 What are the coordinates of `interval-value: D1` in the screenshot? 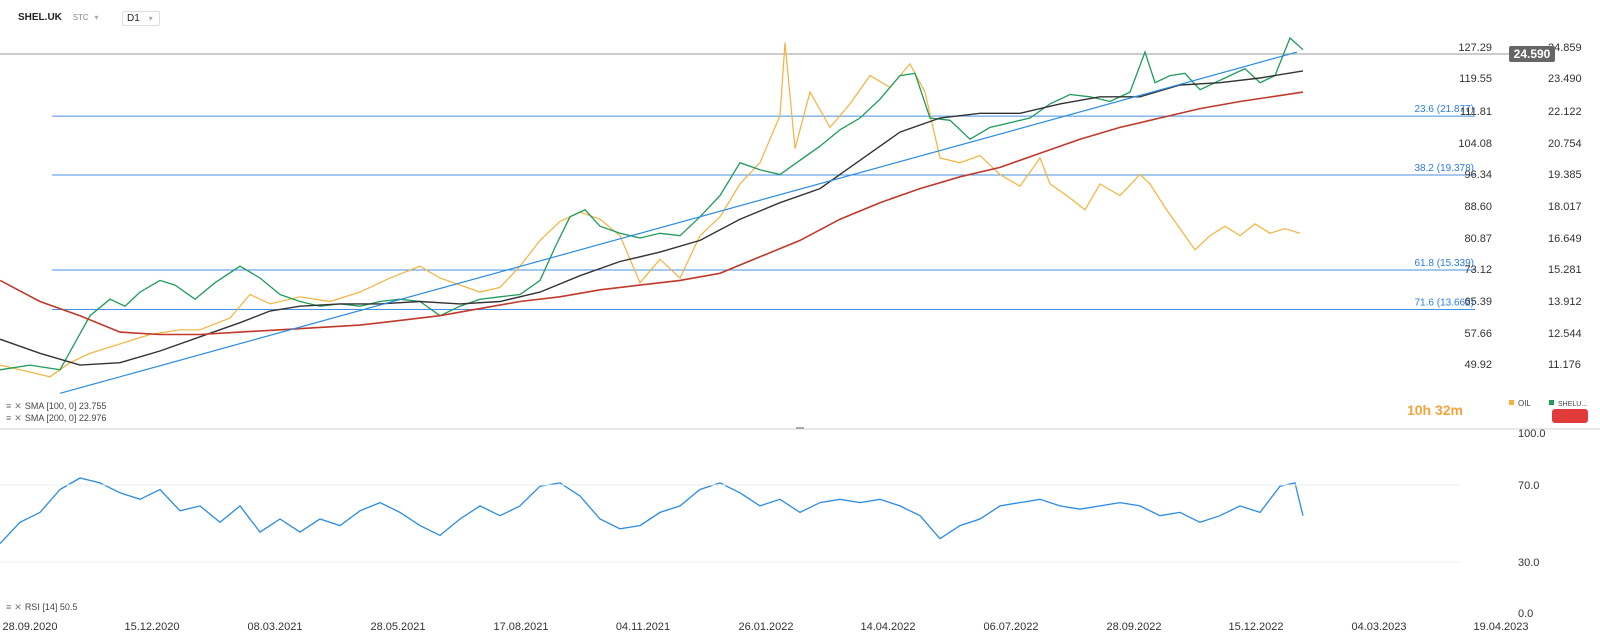 It's located at (133, 18).